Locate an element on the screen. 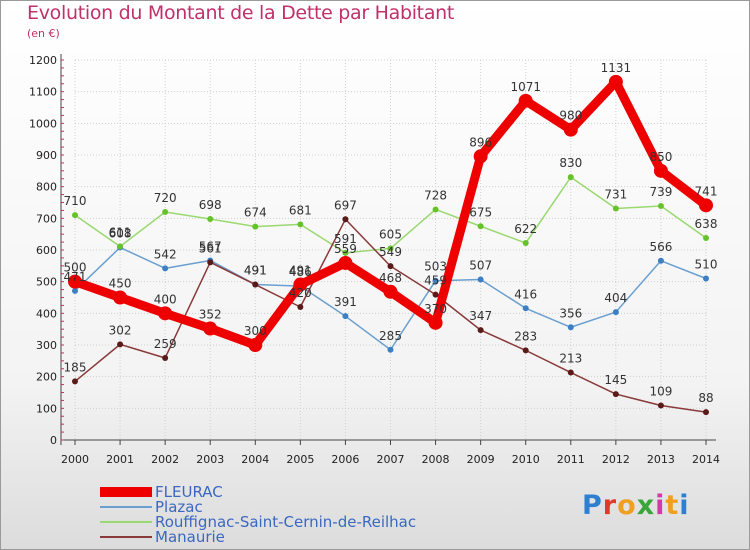 The height and width of the screenshot is (550, 750). y-tick-label: 100 is located at coordinates (46, 408).